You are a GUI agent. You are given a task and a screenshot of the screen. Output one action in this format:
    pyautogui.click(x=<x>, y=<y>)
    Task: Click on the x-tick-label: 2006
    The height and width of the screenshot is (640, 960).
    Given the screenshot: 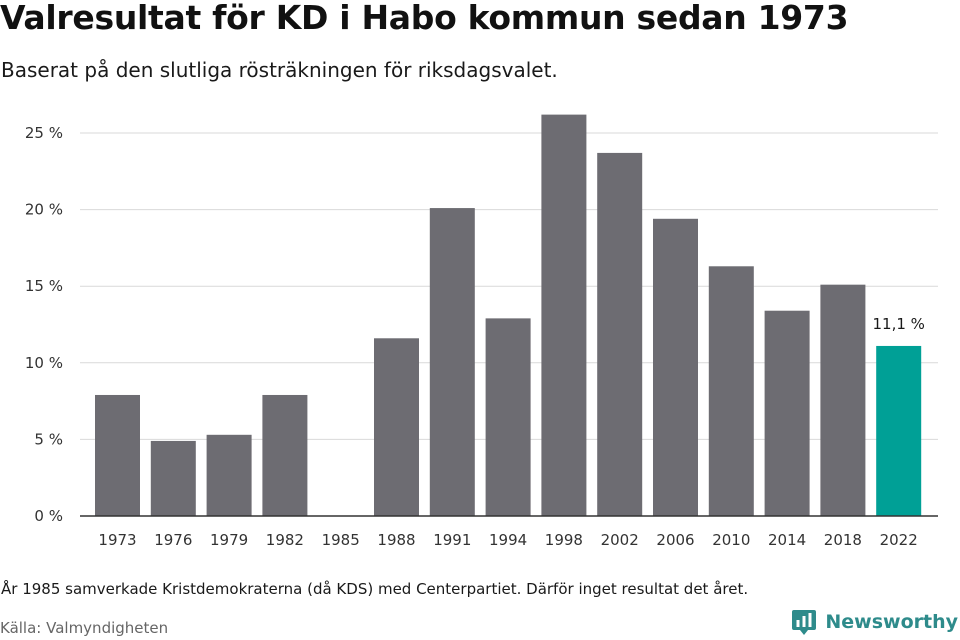 What is the action you would take?
    pyautogui.click(x=675, y=540)
    